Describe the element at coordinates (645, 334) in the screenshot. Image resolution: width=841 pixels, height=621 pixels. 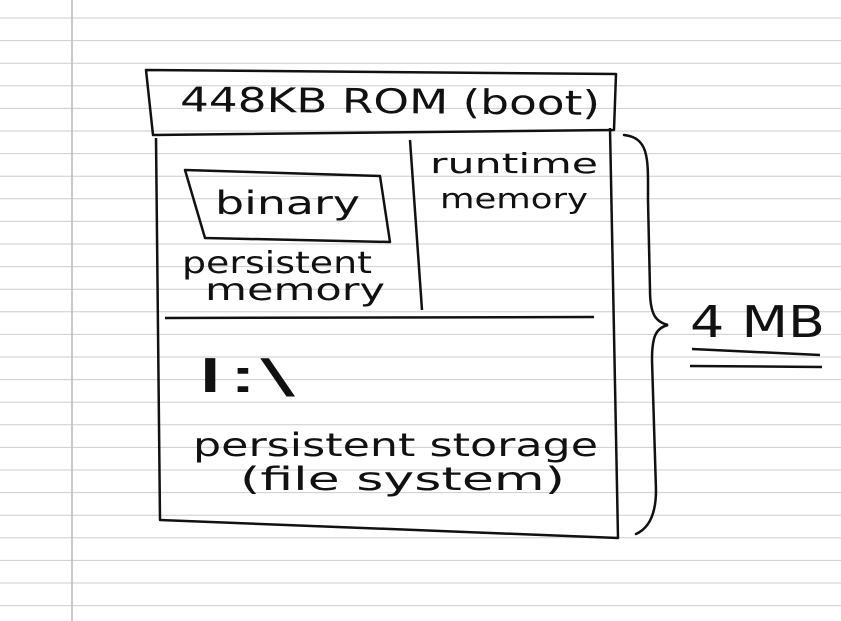
I see `size-brace` at that location.